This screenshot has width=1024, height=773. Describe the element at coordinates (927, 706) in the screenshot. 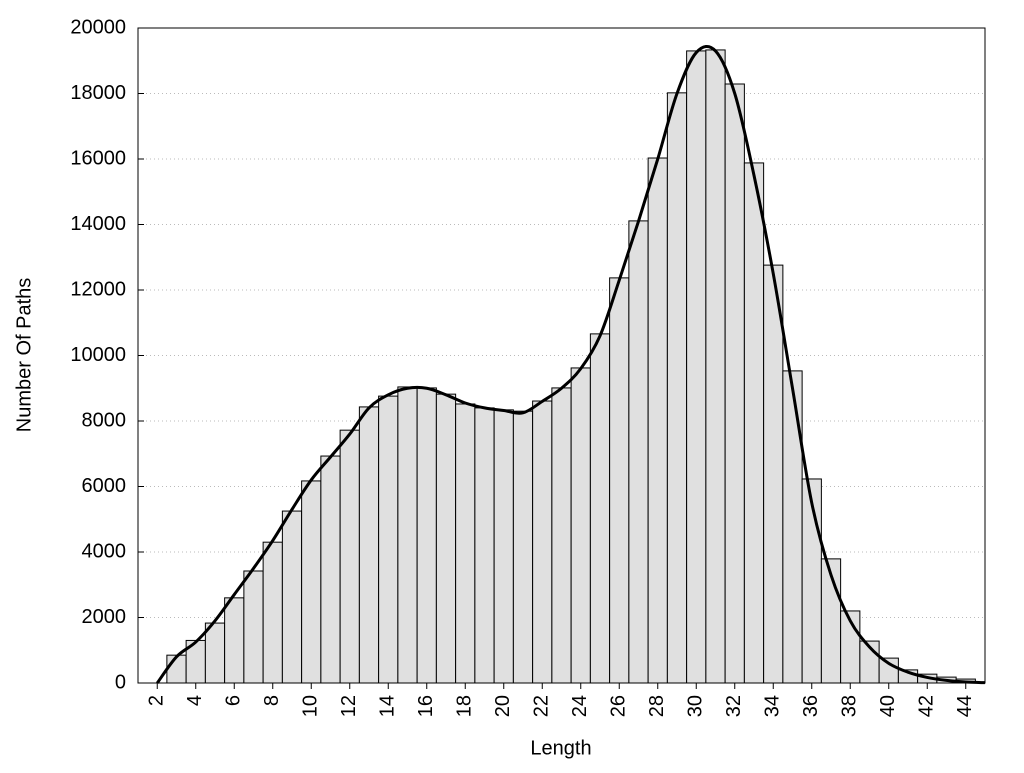

I see `x-tick-label: 42` at that location.